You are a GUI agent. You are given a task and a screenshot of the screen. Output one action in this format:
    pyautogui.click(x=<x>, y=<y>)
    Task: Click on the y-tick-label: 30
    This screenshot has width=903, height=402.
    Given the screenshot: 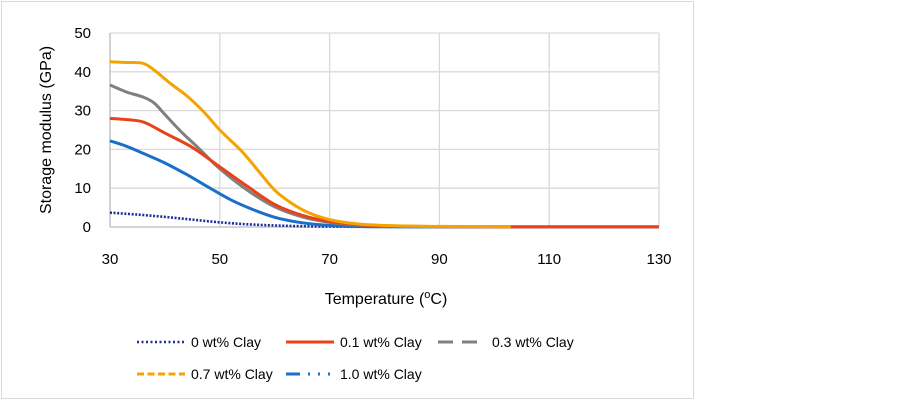 What is the action you would take?
    pyautogui.click(x=82, y=111)
    